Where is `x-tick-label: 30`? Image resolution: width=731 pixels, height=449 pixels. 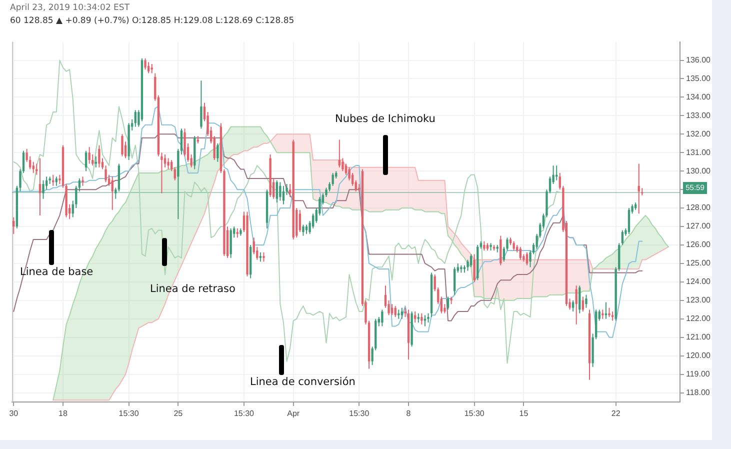 x-tick-label: 30 is located at coordinates (14, 413).